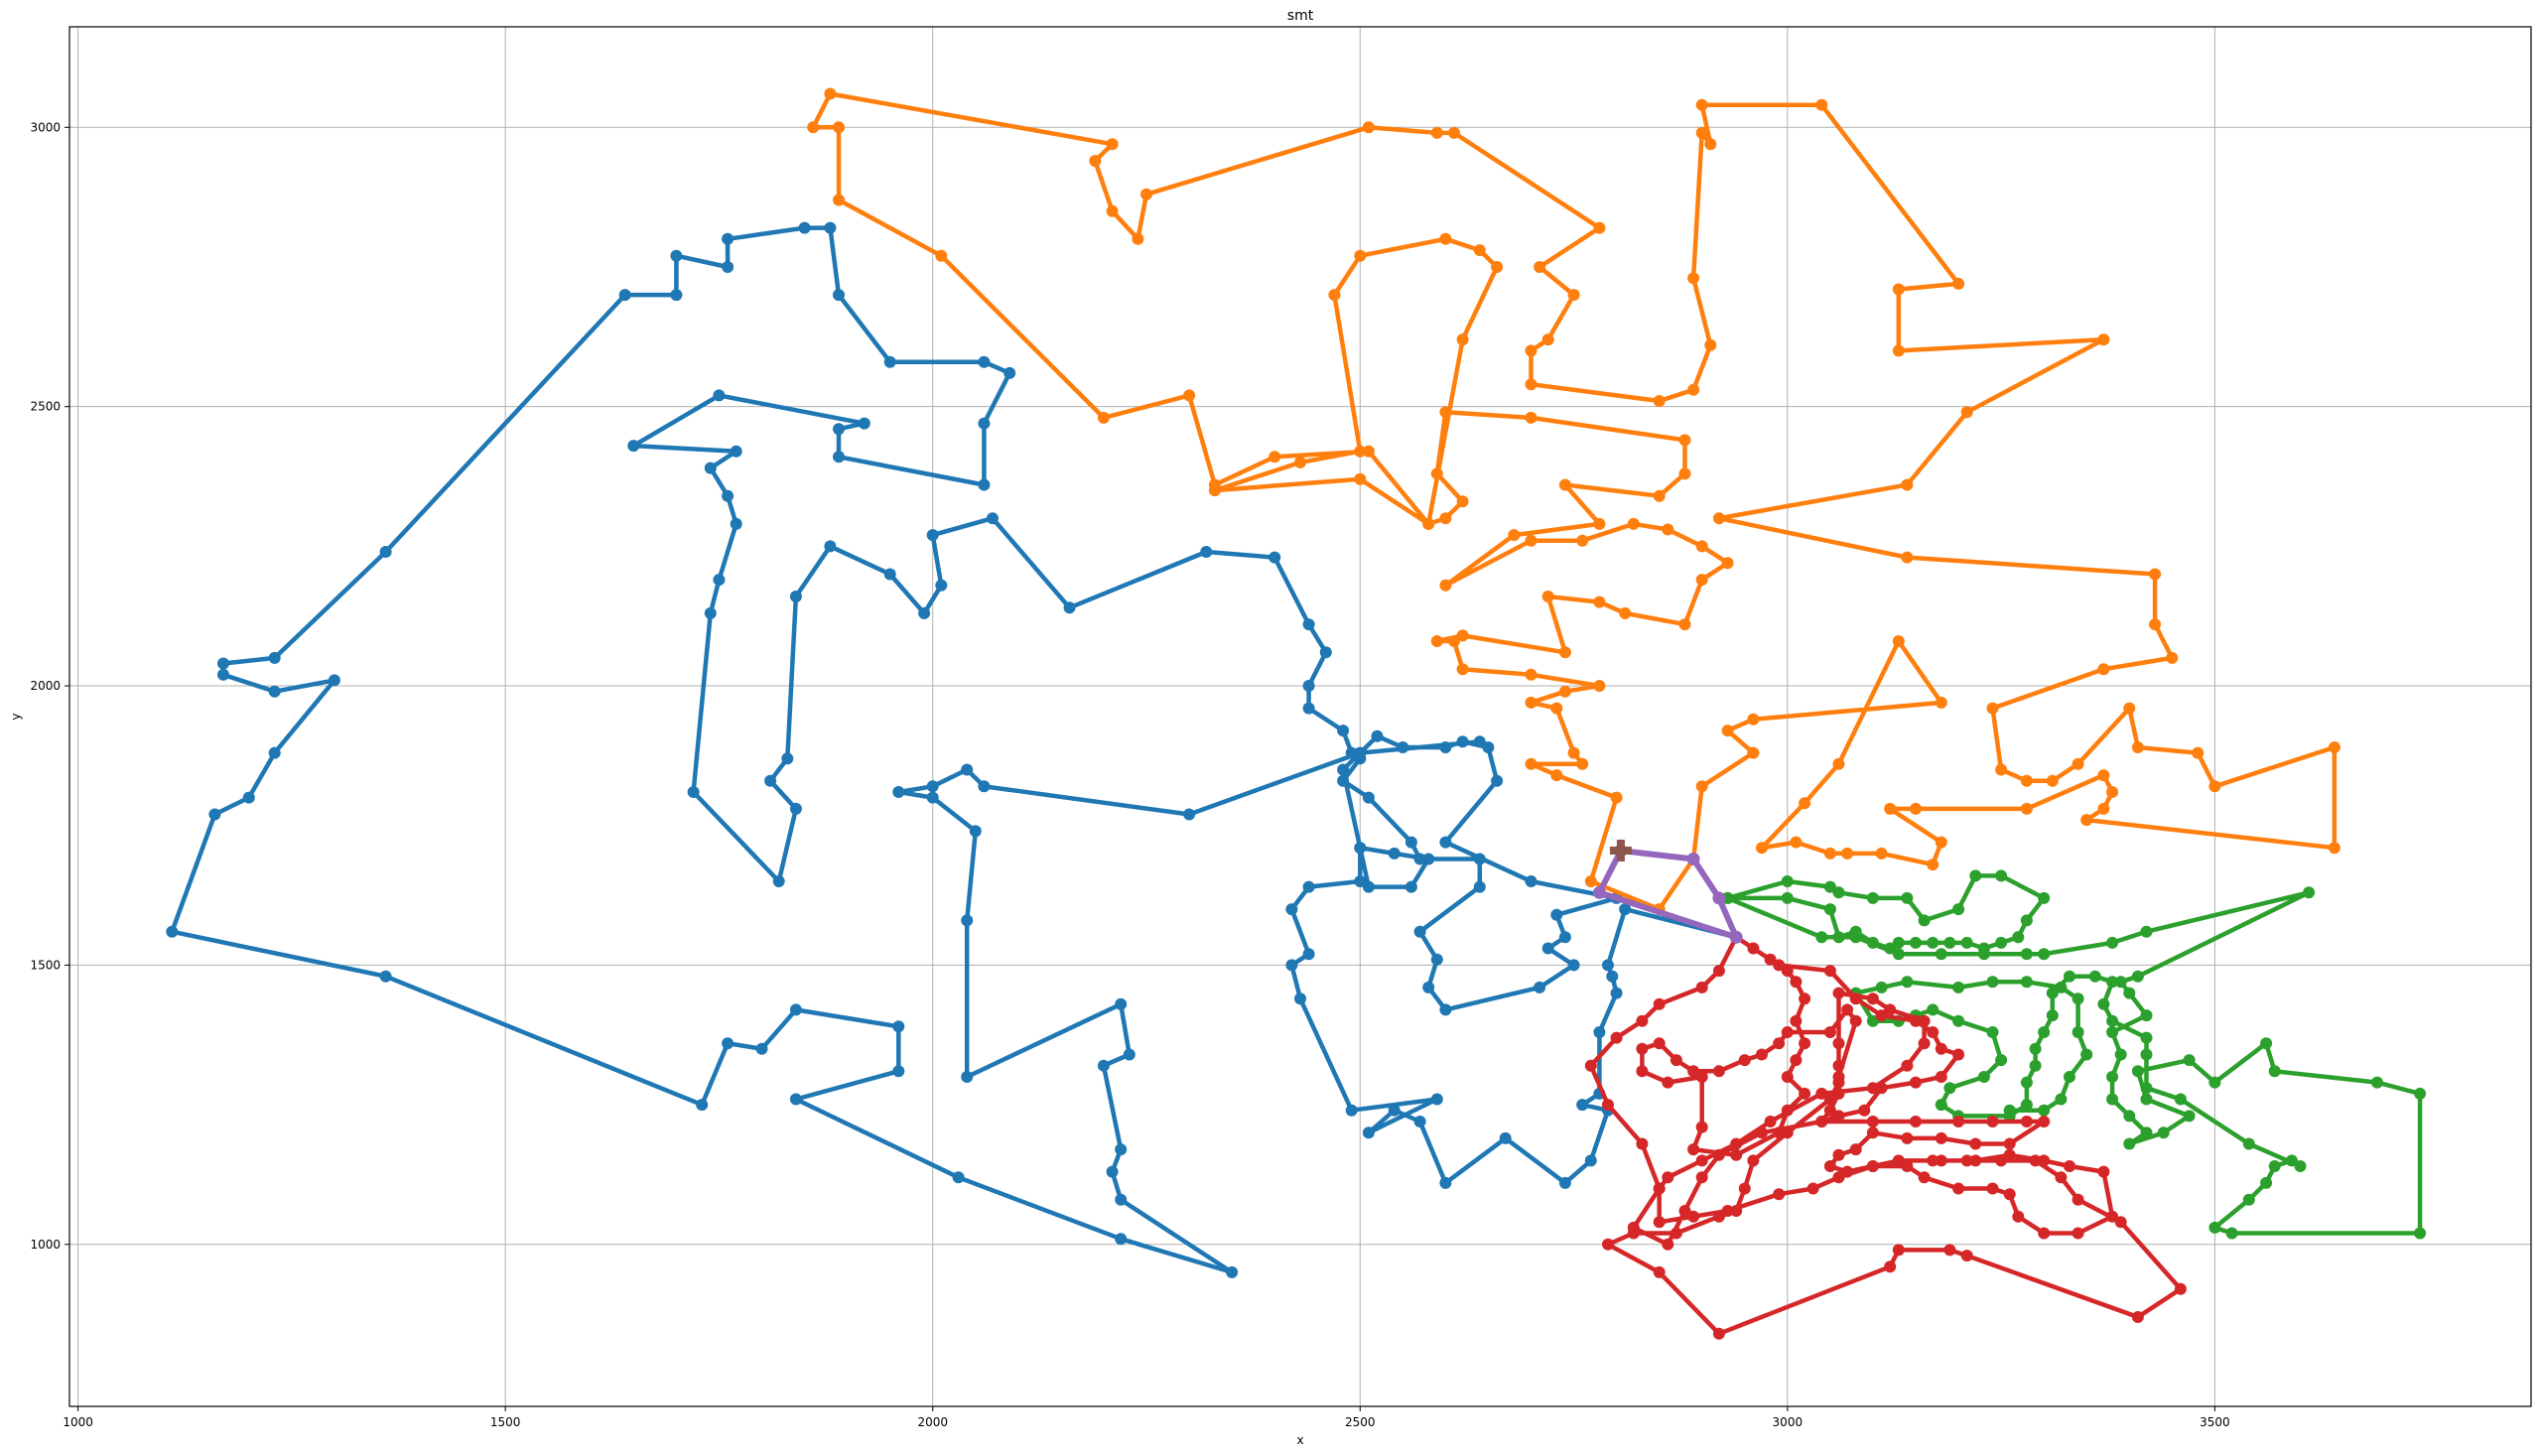 This screenshot has width=2539, height=1456. What do you see at coordinates (932, 1422) in the screenshot?
I see `x-tick-label: 2000` at bounding box center [932, 1422].